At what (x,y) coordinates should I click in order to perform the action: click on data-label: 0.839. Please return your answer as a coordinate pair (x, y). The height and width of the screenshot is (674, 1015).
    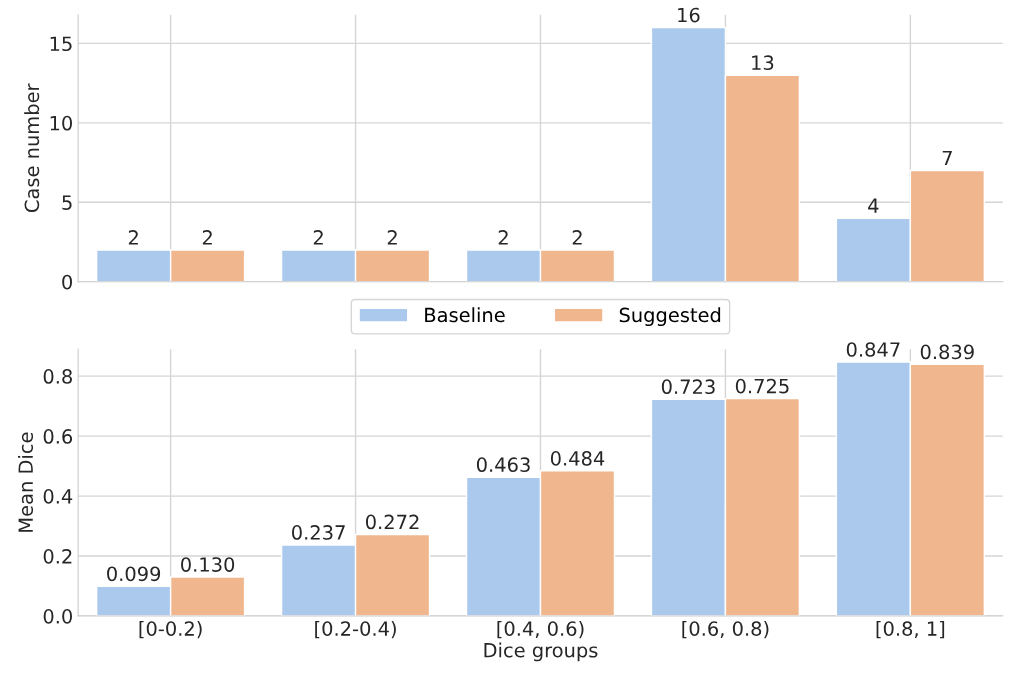
    Looking at the image, I should click on (947, 352).